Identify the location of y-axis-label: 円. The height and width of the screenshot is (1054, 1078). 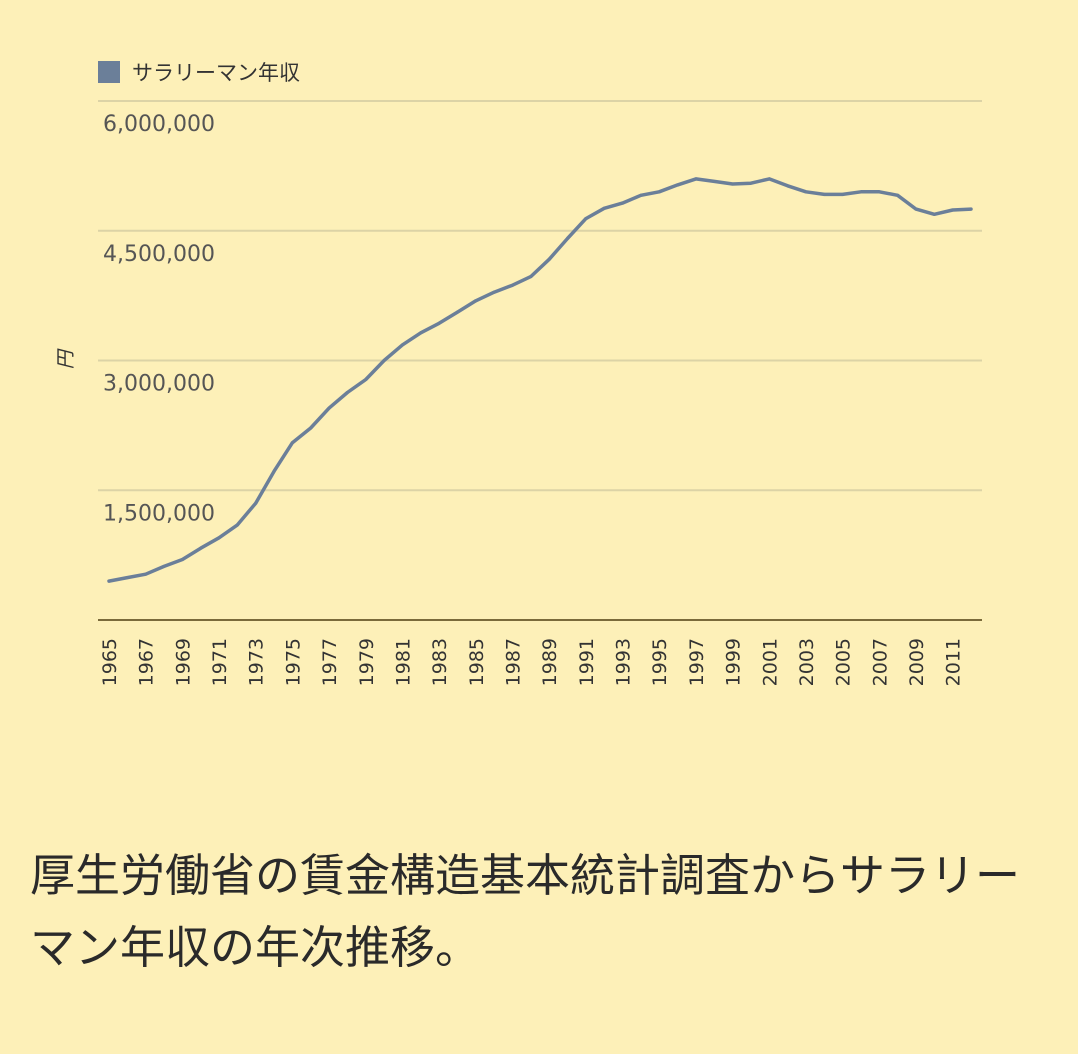
(66, 359).